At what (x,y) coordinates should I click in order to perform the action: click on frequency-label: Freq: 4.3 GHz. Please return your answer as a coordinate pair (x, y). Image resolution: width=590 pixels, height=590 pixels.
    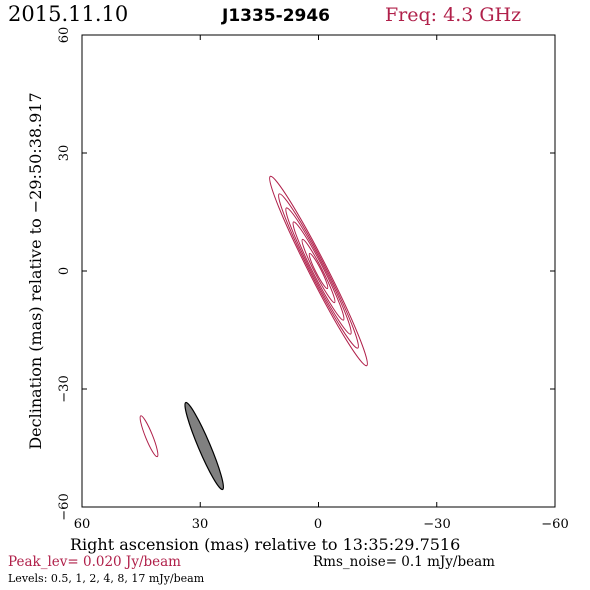
    Looking at the image, I should click on (453, 15).